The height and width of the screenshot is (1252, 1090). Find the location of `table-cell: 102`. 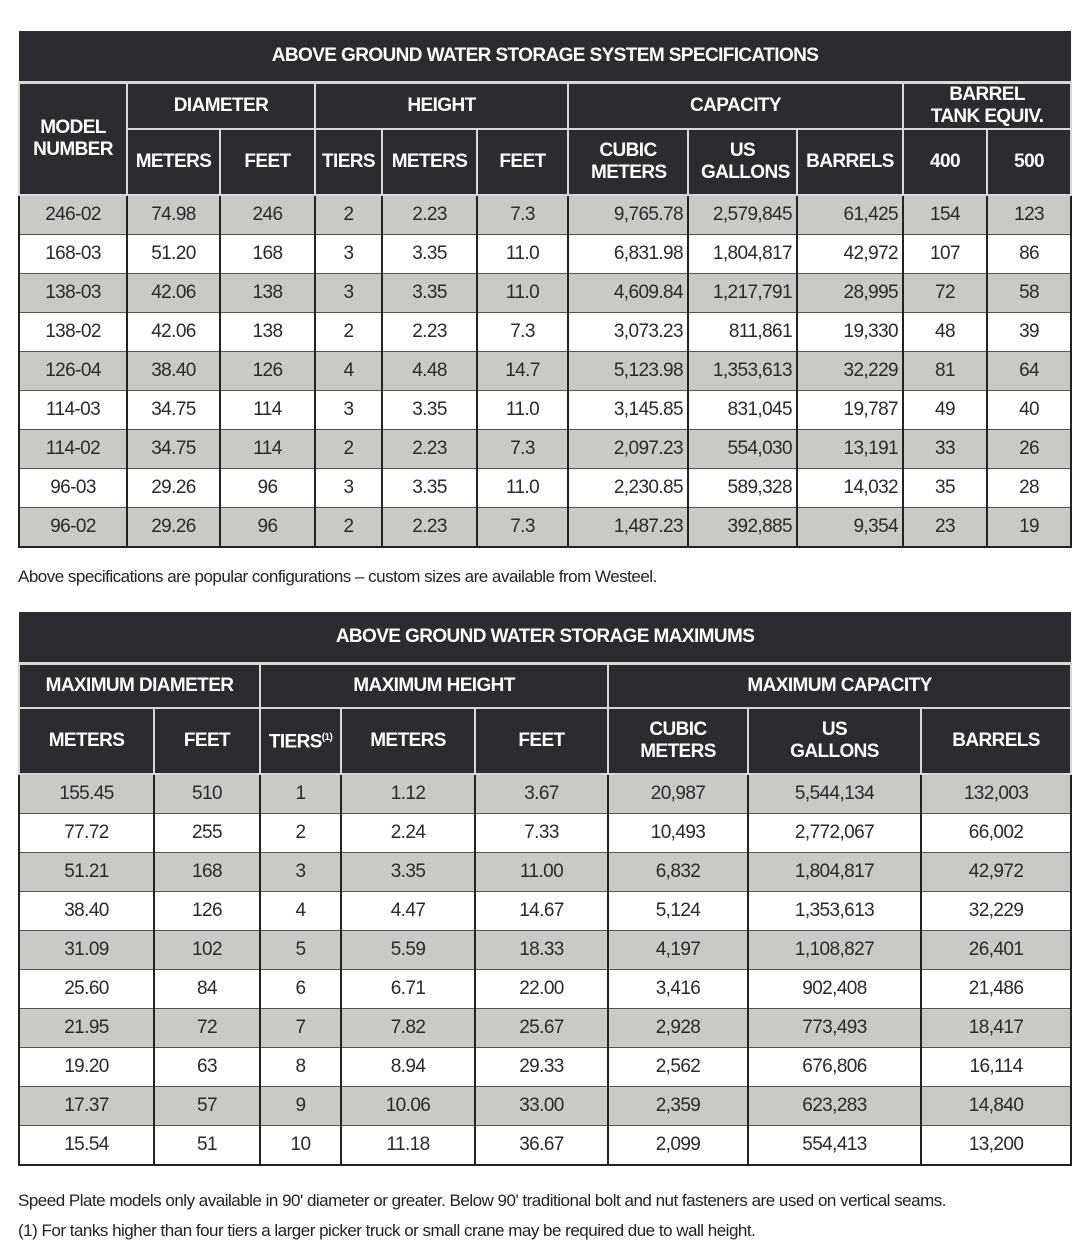

table-cell: 102 is located at coordinates (207, 949).